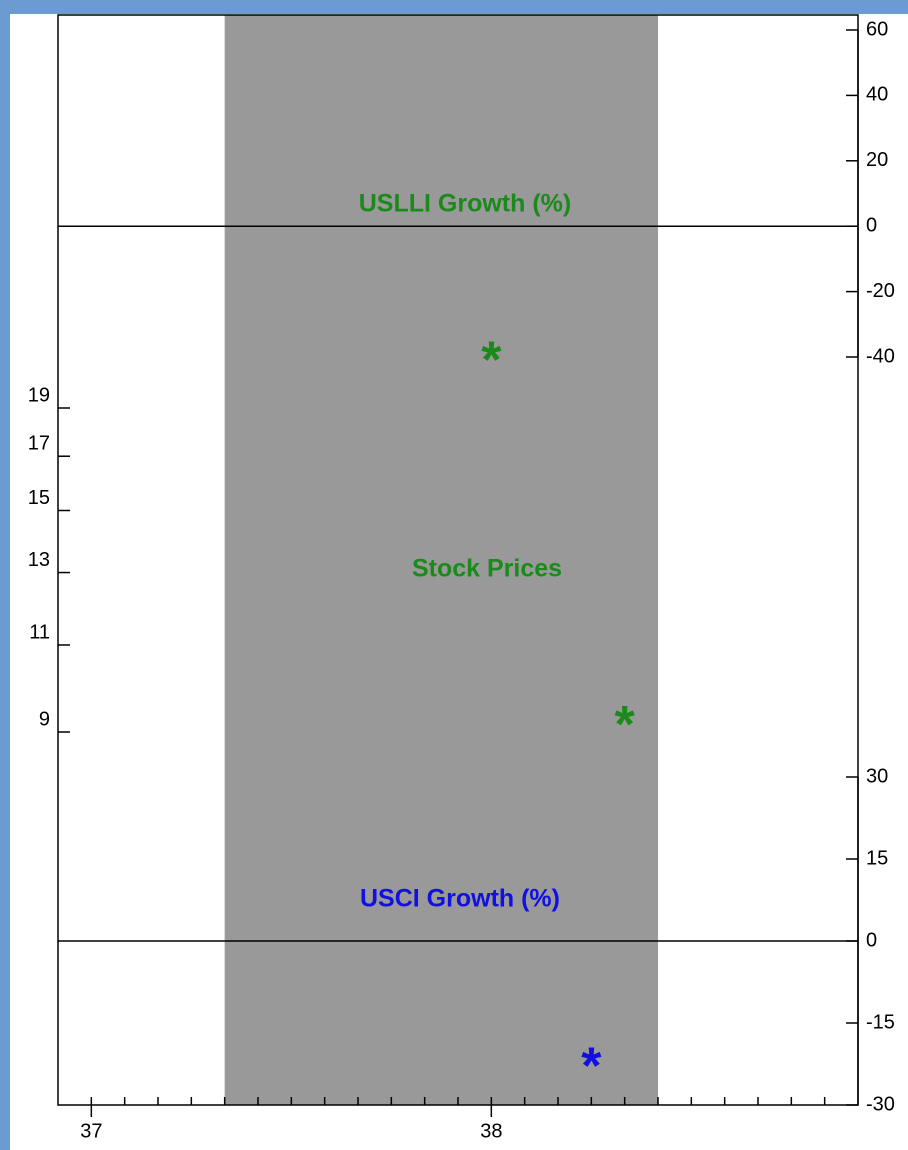 The height and width of the screenshot is (1150, 908). I want to click on x-tick-label: 38, so click(491, 1131).